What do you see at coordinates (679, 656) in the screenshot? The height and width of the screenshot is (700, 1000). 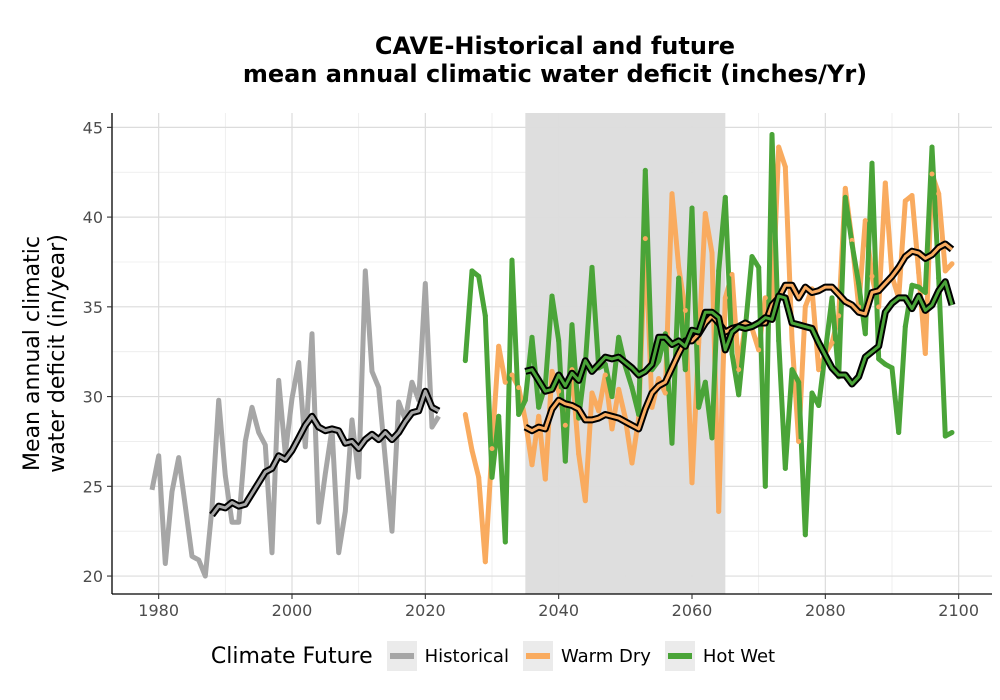 I see `legend-key-hot-wet` at bounding box center [679, 656].